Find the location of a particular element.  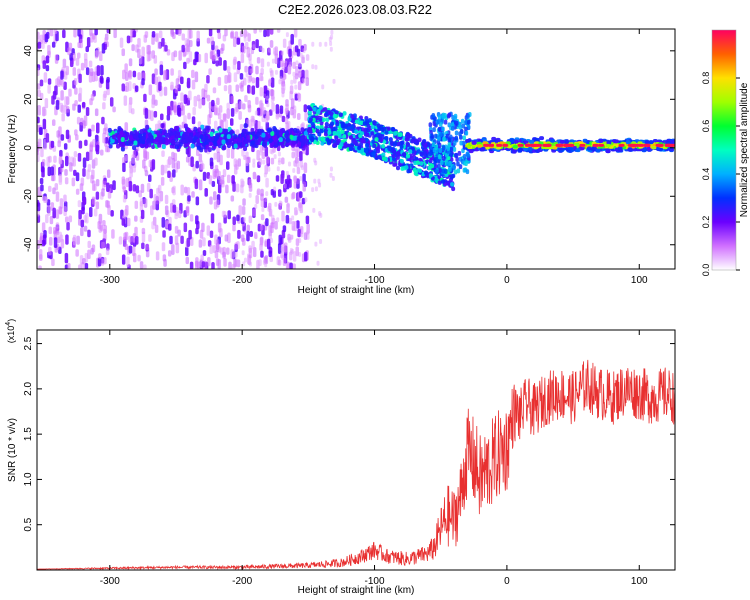

snr-x-tick-label: -300 is located at coordinates (110, 581).